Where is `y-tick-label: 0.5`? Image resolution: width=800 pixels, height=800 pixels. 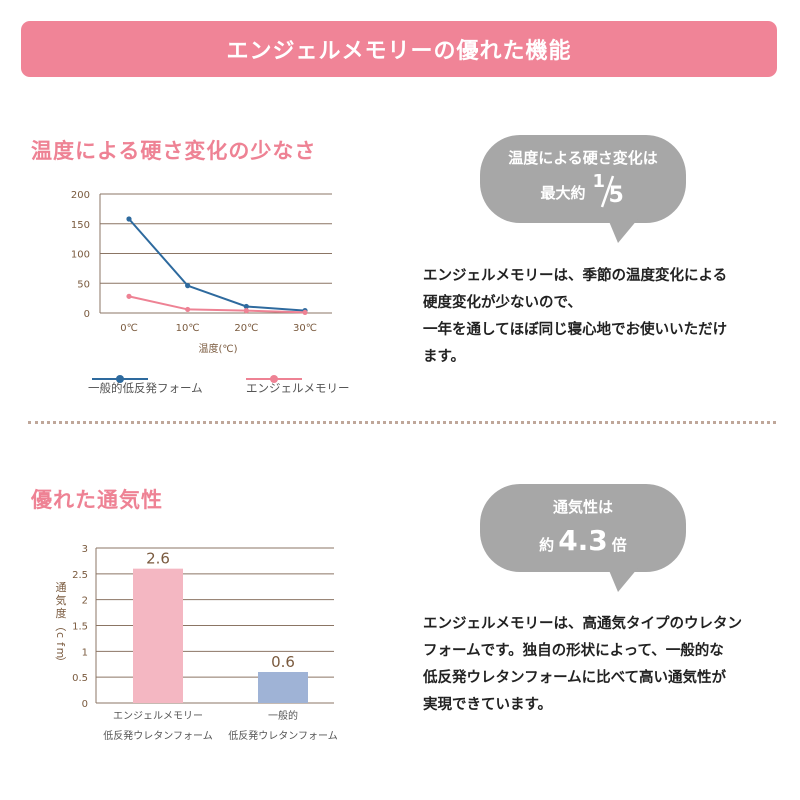
y-tick-label: 0.5 is located at coordinates (80, 678).